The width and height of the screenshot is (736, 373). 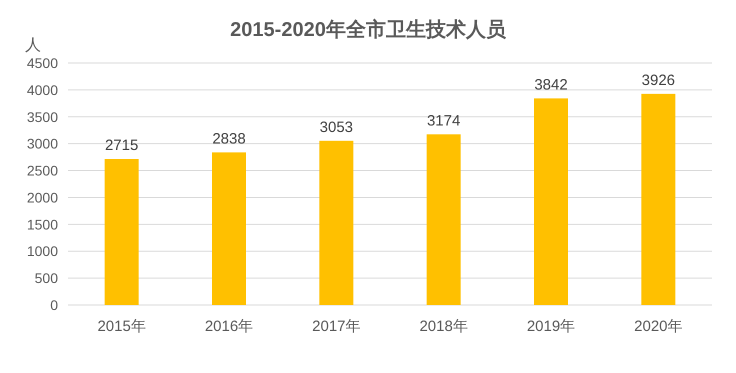 What do you see at coordinates (42, 63) in the screenshot?
I see `y-tick-label: 4500` at bounding box center [42, 63].